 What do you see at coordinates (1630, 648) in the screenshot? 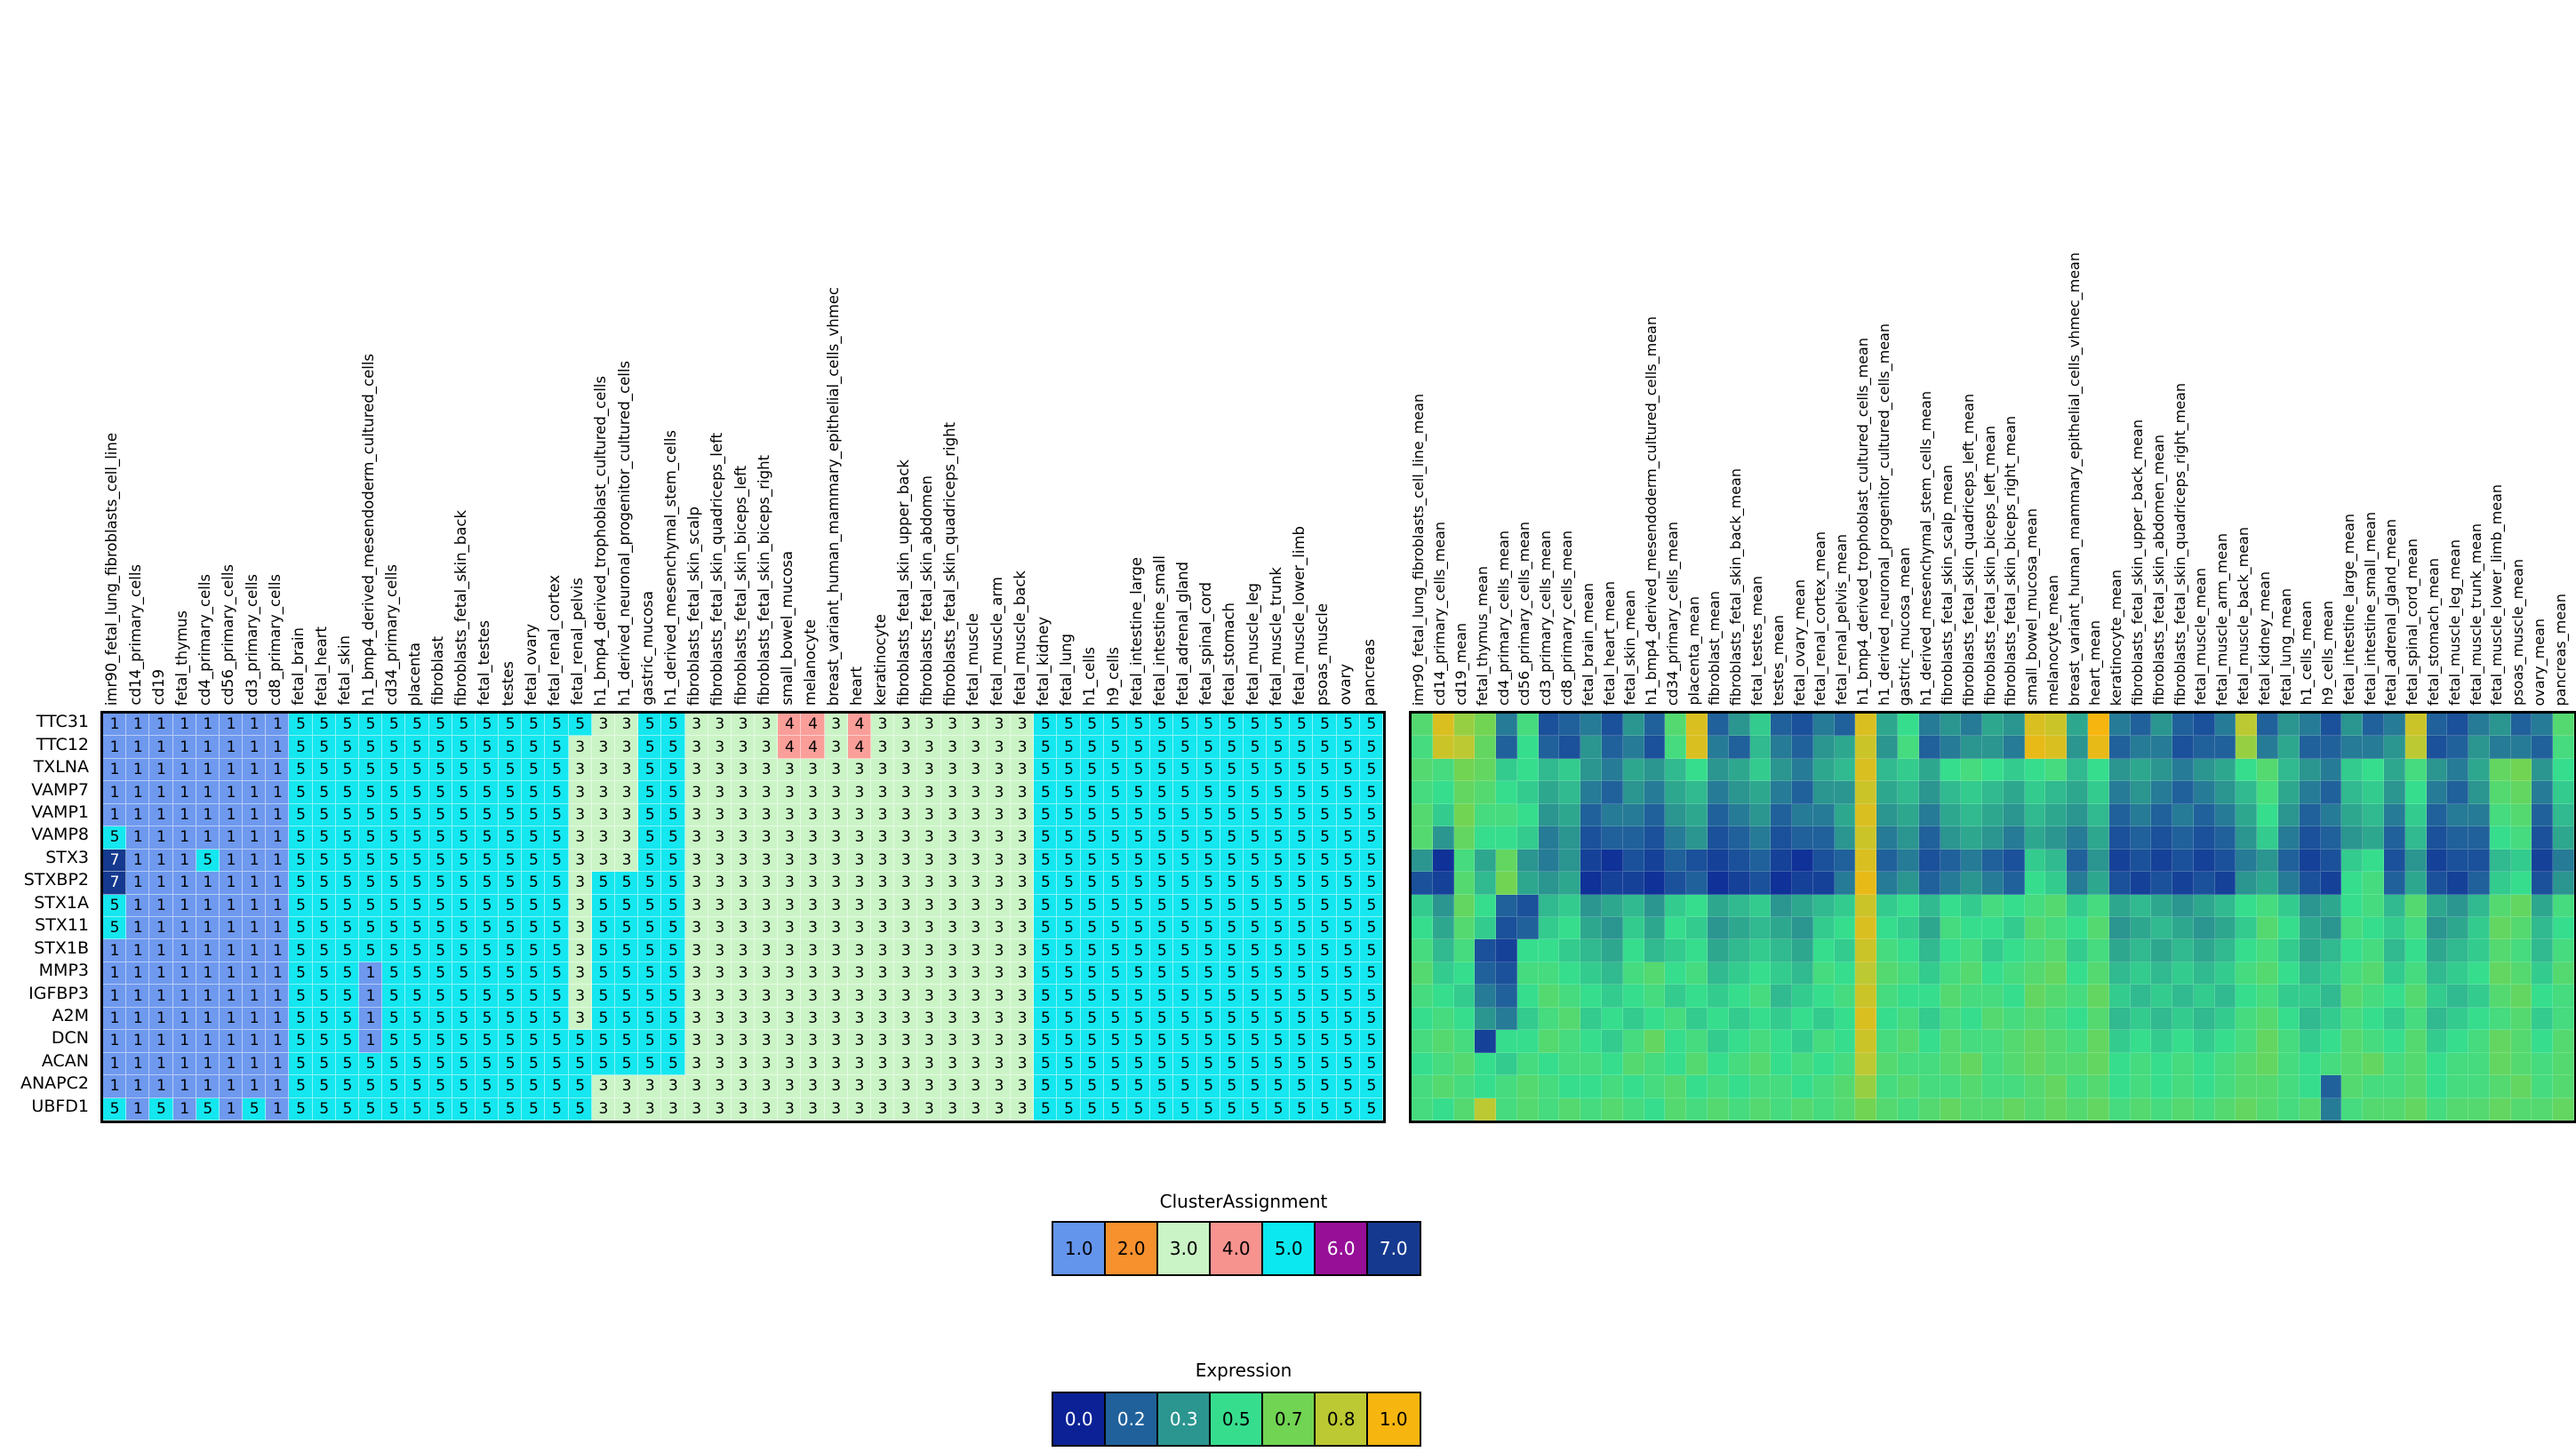
I see `column-label-text: fetal_skin_mean` at bounding box center [1630, 648].